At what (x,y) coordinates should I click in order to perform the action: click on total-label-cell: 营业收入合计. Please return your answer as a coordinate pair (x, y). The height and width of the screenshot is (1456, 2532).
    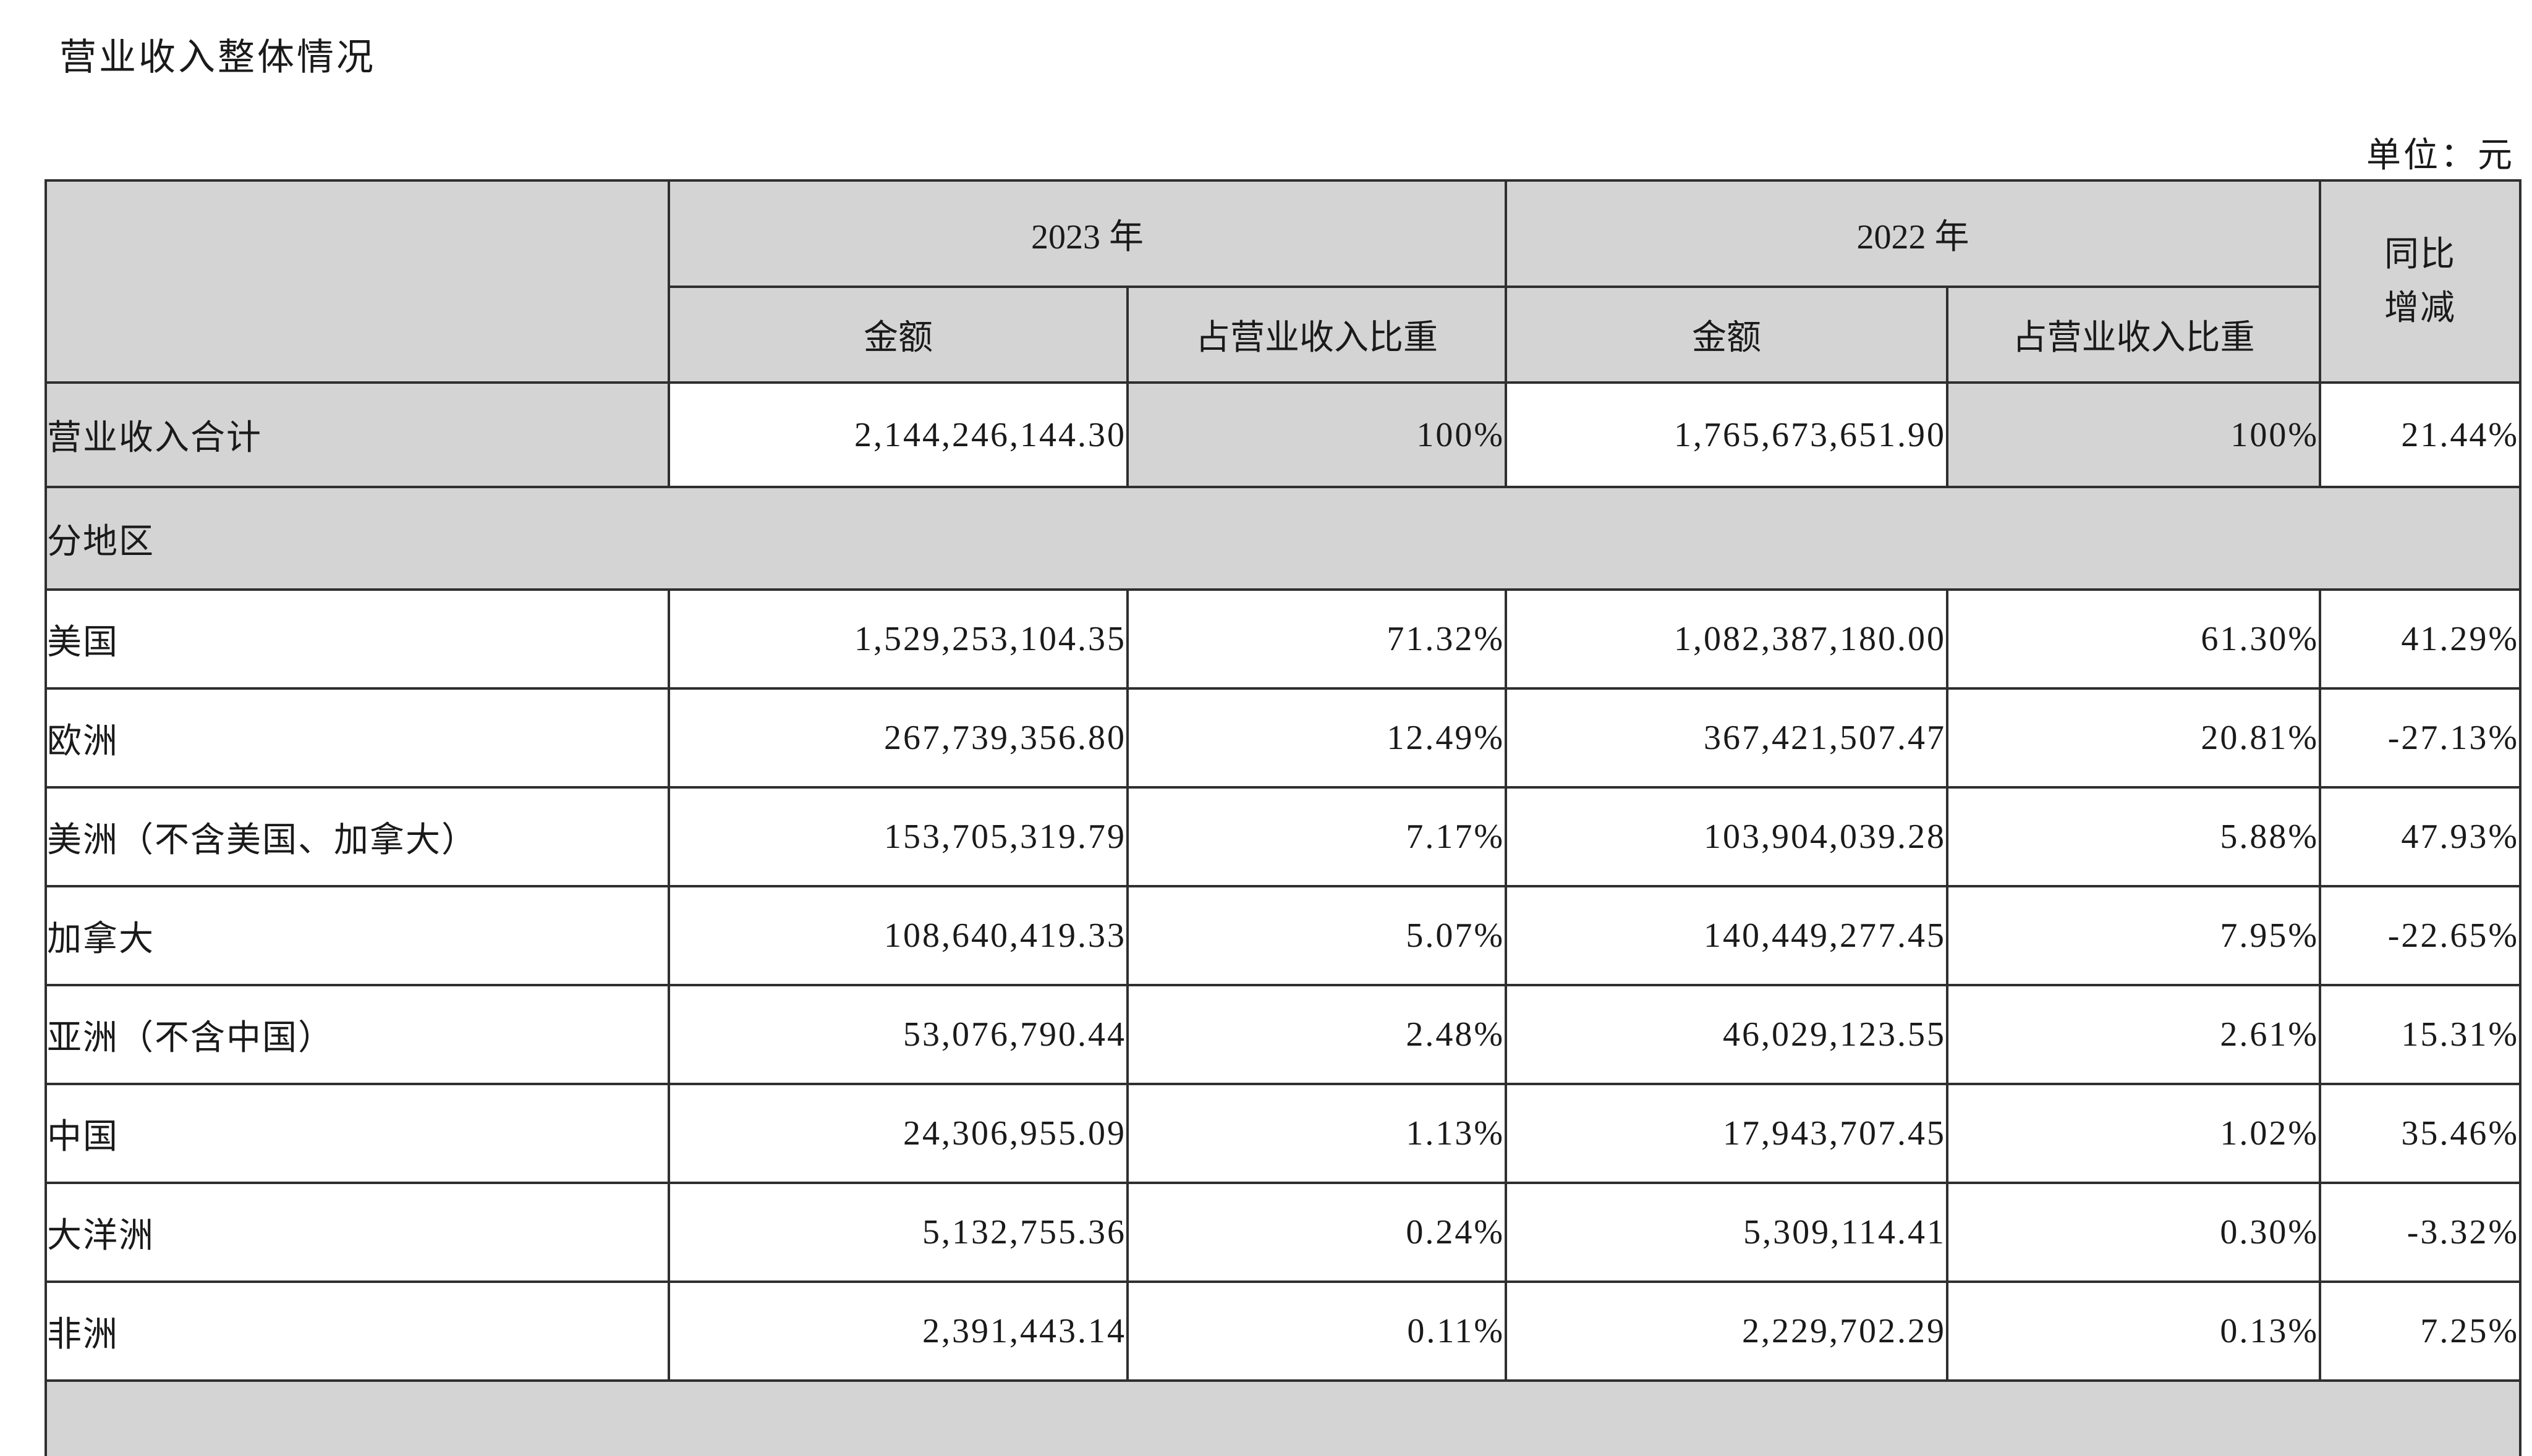
    Looking at the image, I should click on (357, 434).